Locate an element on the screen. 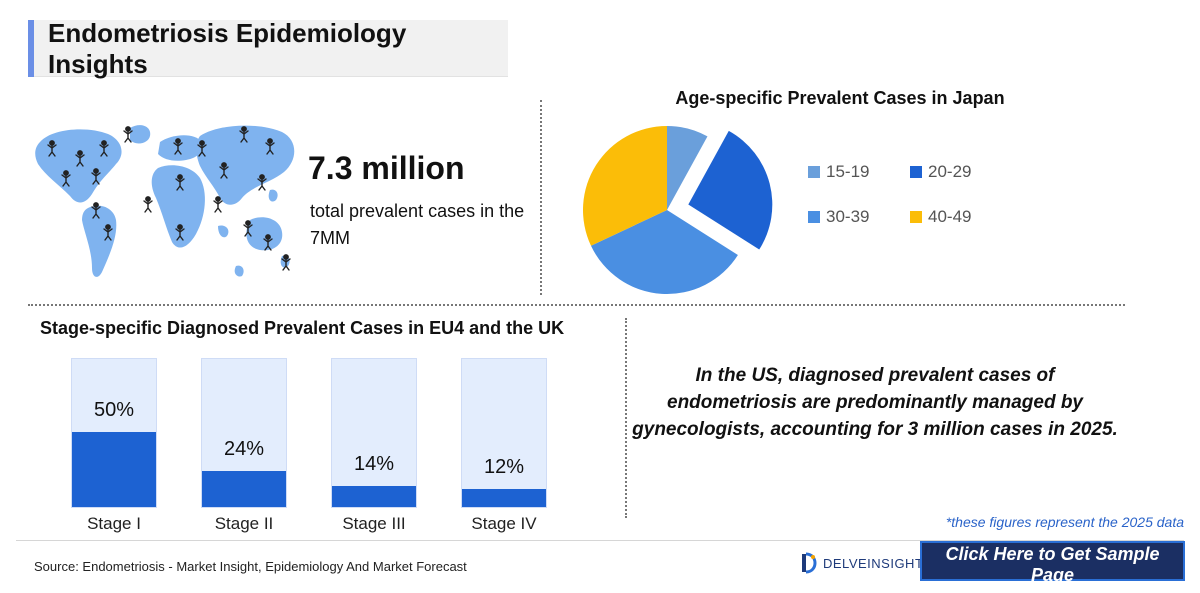 The image size is (1200, 593). legend-item-15-19: 15-19 is located at coordinates (838, 172).